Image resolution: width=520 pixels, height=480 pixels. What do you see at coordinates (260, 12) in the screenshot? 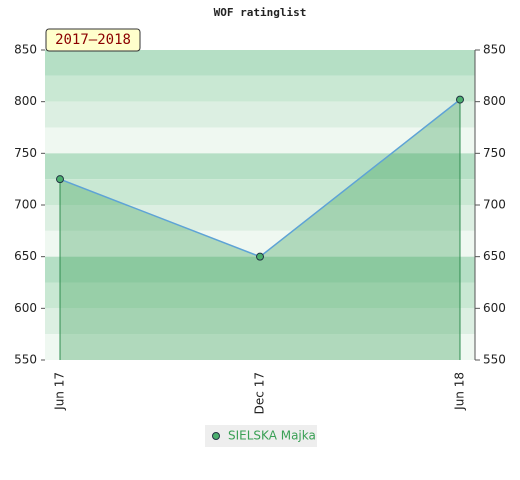
I see `chart-title: WOF ratinglist` at bounding box center [260, 12].